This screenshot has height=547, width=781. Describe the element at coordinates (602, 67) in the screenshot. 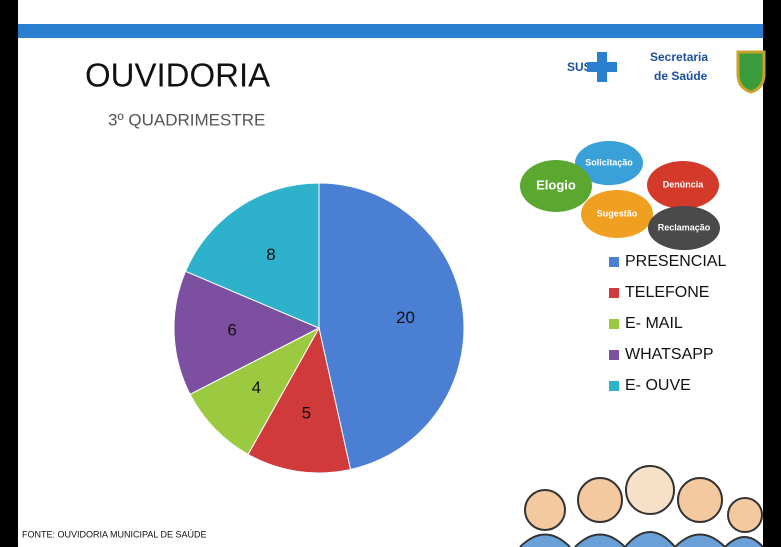

I see `logo-cross` at that location.